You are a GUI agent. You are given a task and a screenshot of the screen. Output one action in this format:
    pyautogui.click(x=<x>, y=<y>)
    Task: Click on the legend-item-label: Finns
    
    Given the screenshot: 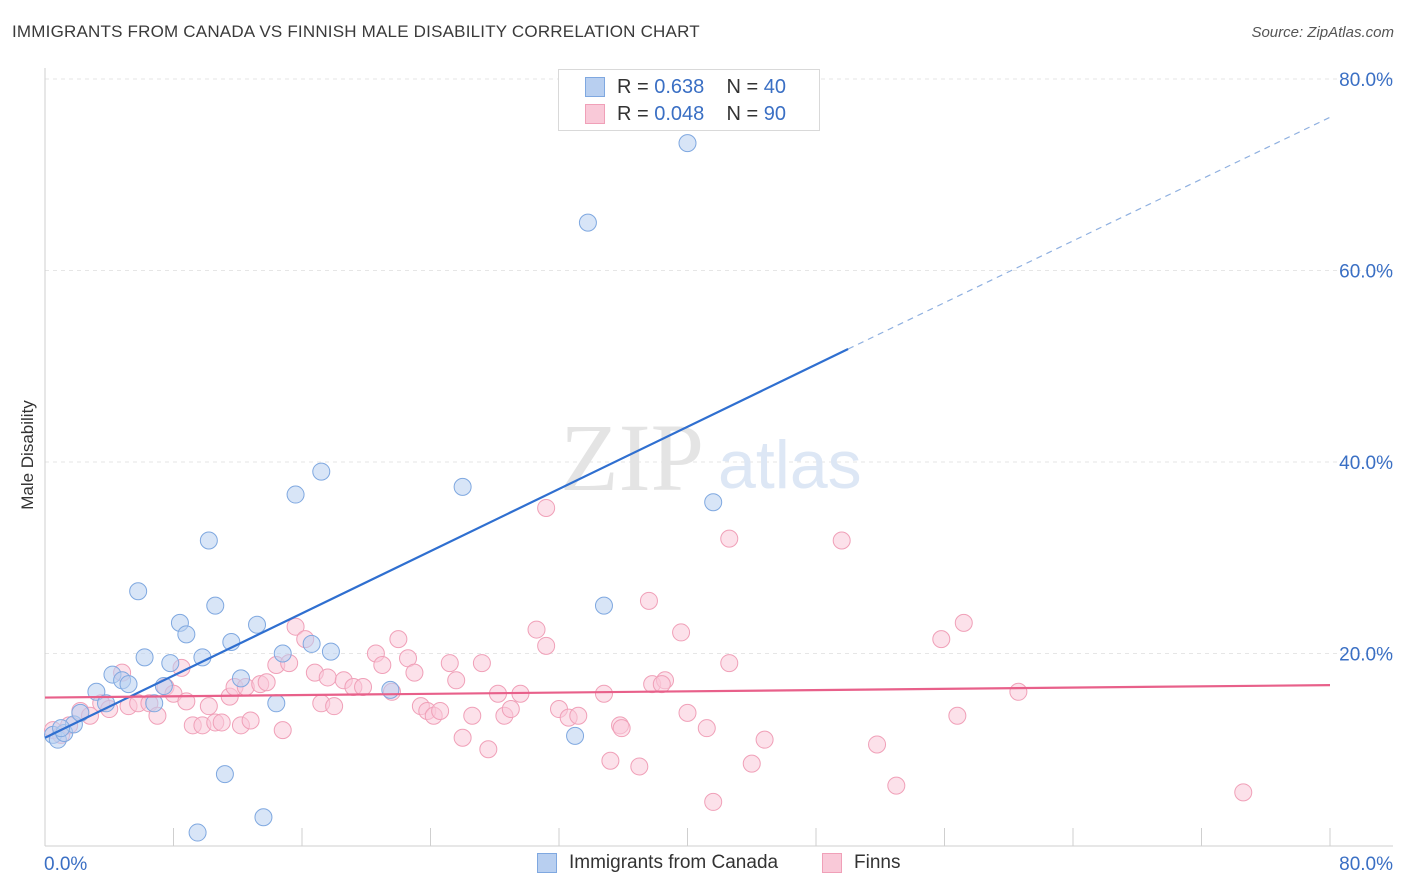 What is the action you would take?
    pyautogui.click(x=877, y=862)
    